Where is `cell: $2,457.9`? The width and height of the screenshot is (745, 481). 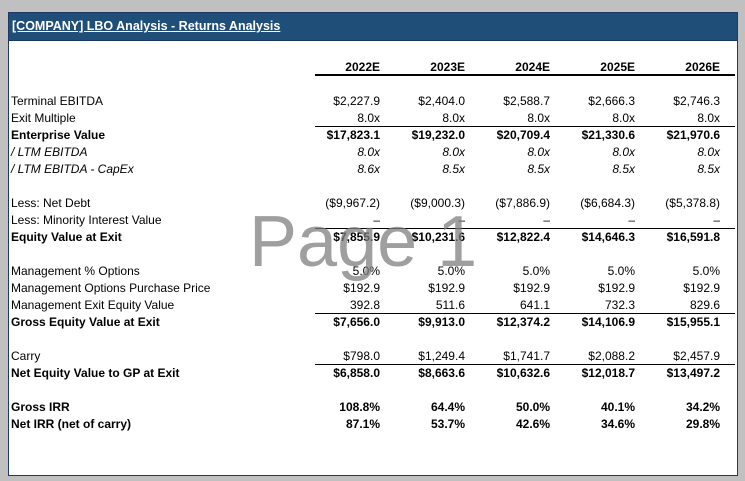
cell: $2,457.9 is located at coordinates (696, 356).